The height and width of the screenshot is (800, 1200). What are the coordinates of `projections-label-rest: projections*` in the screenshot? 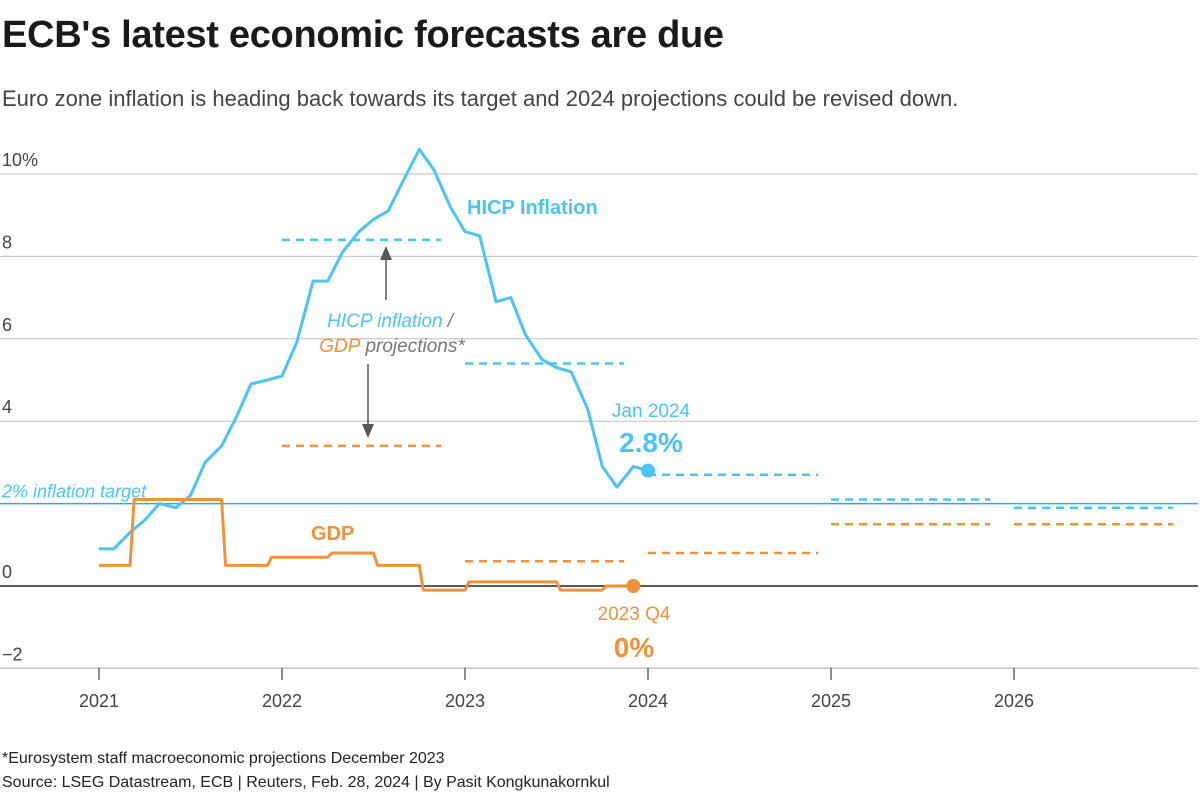 It's located at (414, 346).